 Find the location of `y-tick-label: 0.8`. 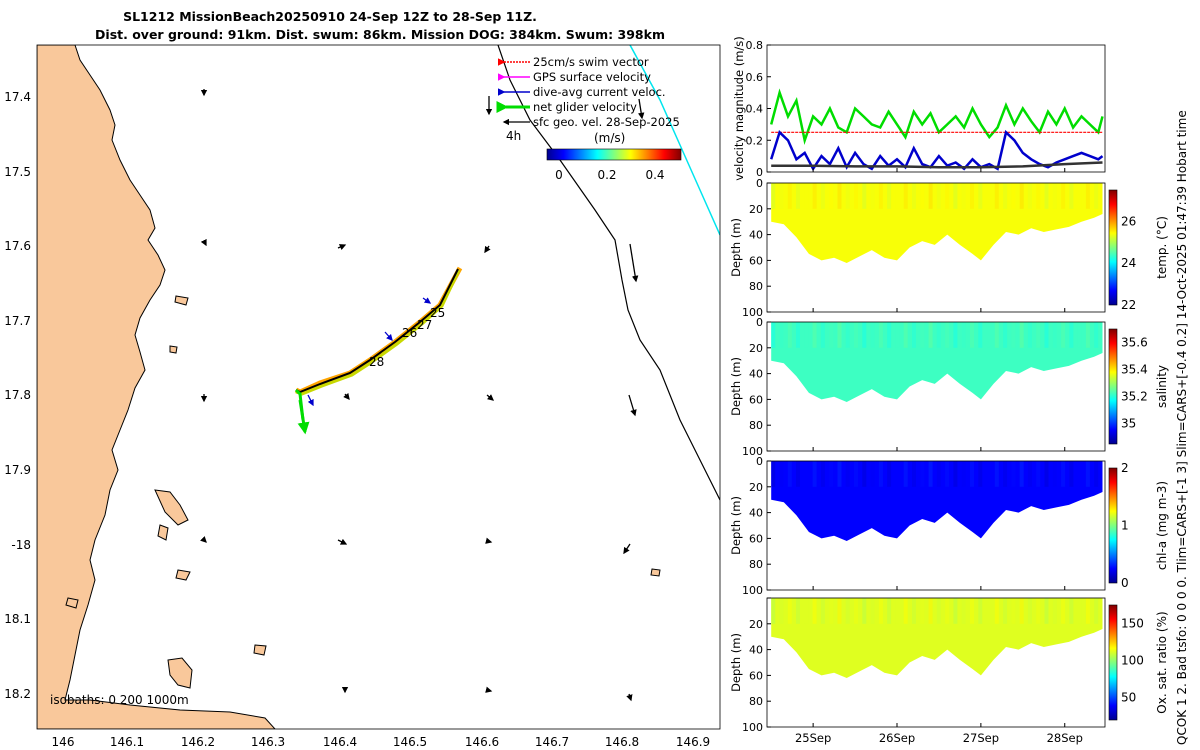

y-tick-label: 0.8 is located at coordinates (755, 45).